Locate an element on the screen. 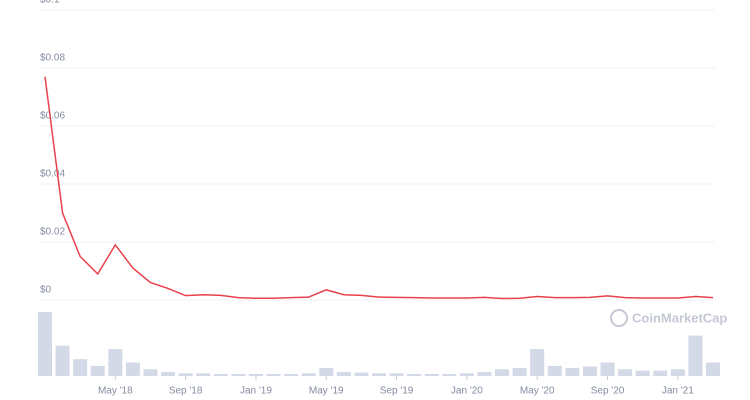 The image size is (750, 400). y-tick-label: $0.08 is located at coordinates (52, 58).